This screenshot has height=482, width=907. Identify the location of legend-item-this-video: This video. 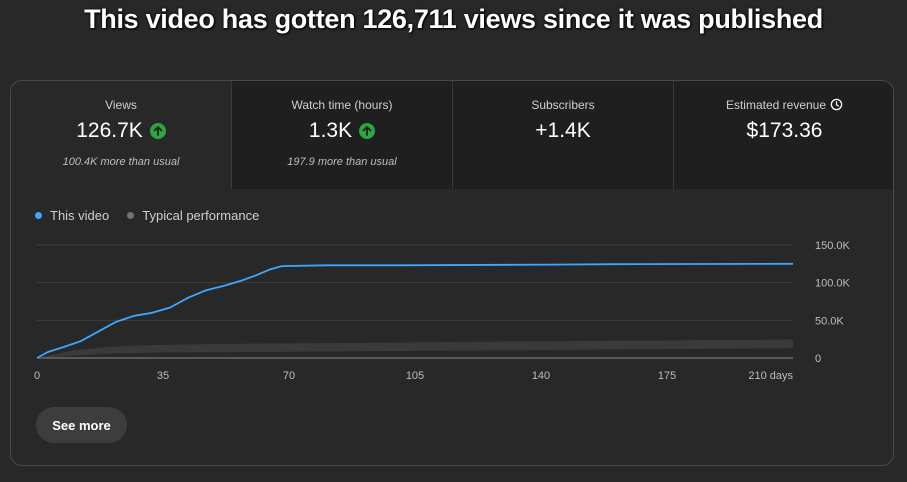
(72, 215).